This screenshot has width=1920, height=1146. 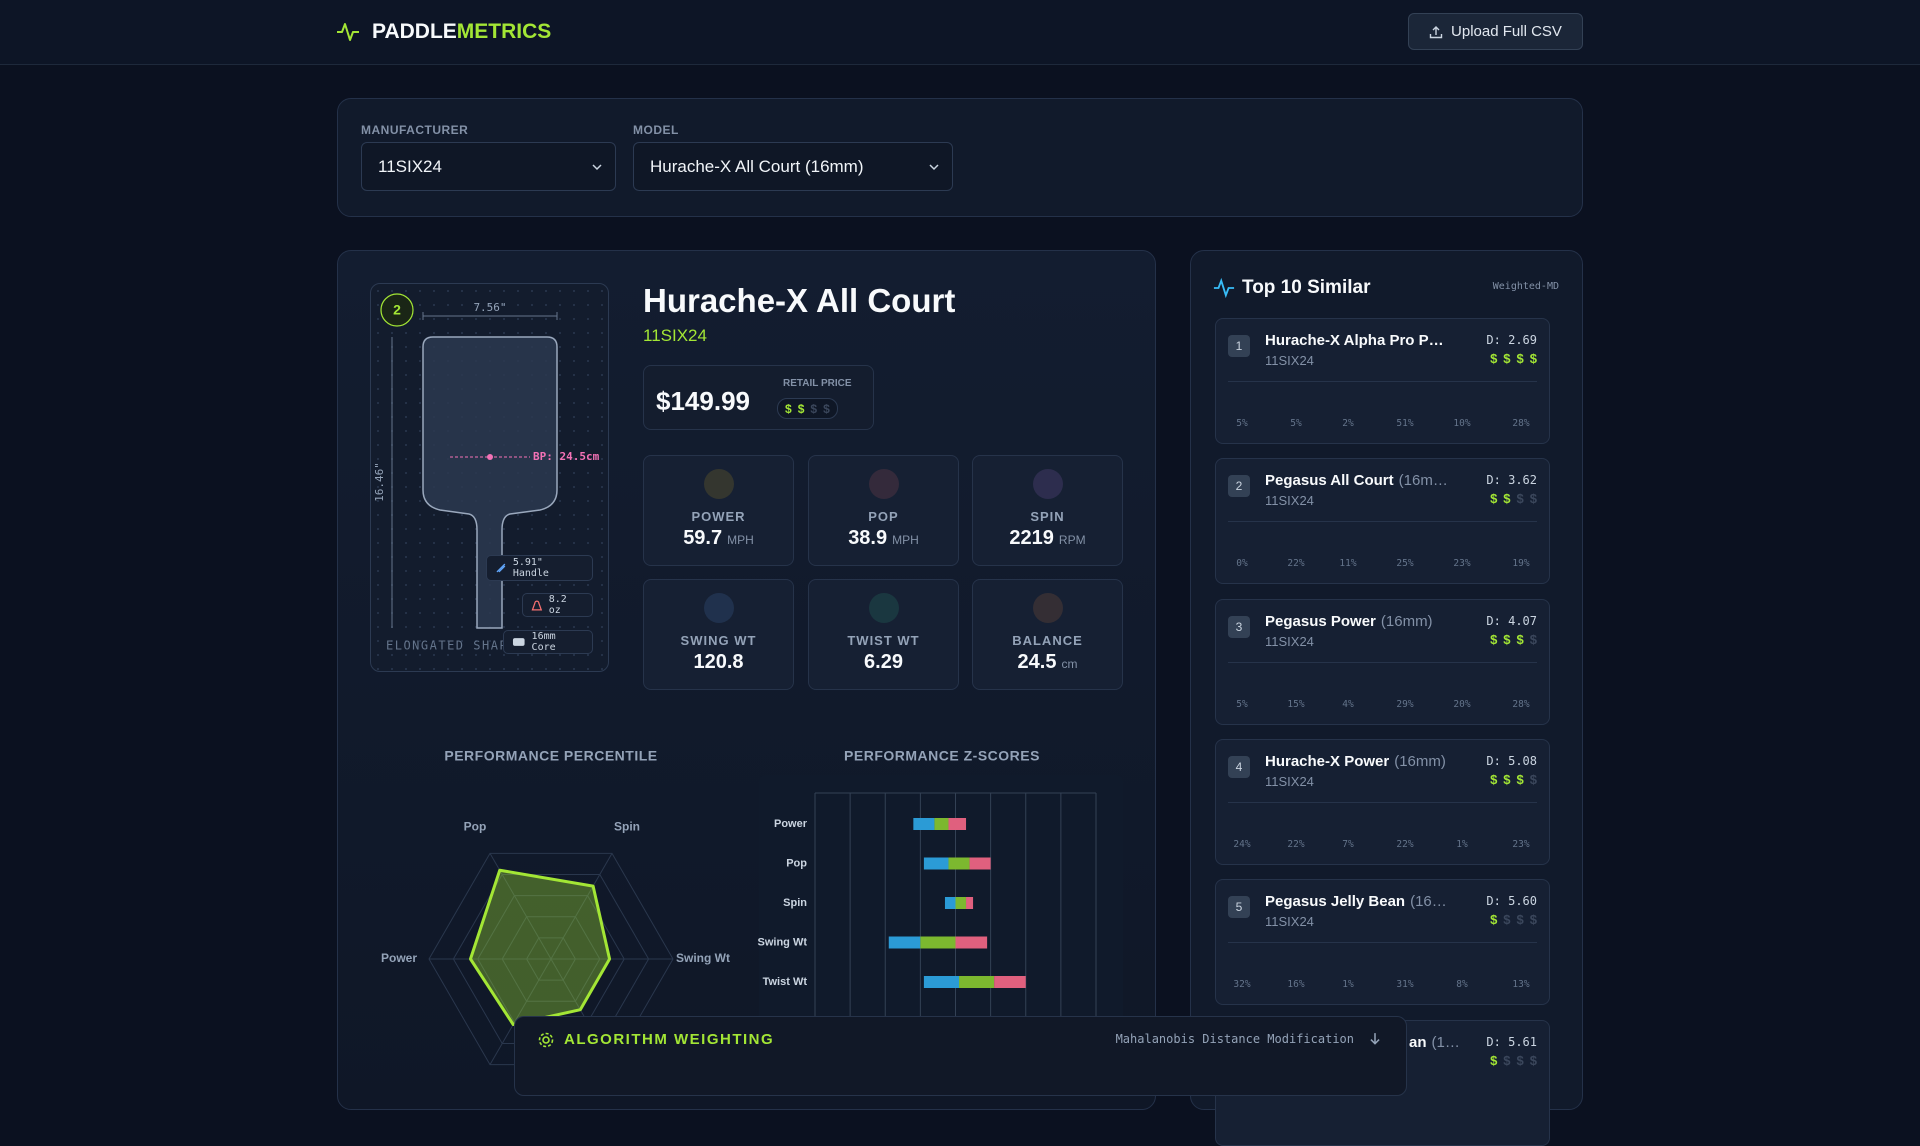 I want to click on paddle-name: Hurache-X All Court, so click(x=799, y=300).